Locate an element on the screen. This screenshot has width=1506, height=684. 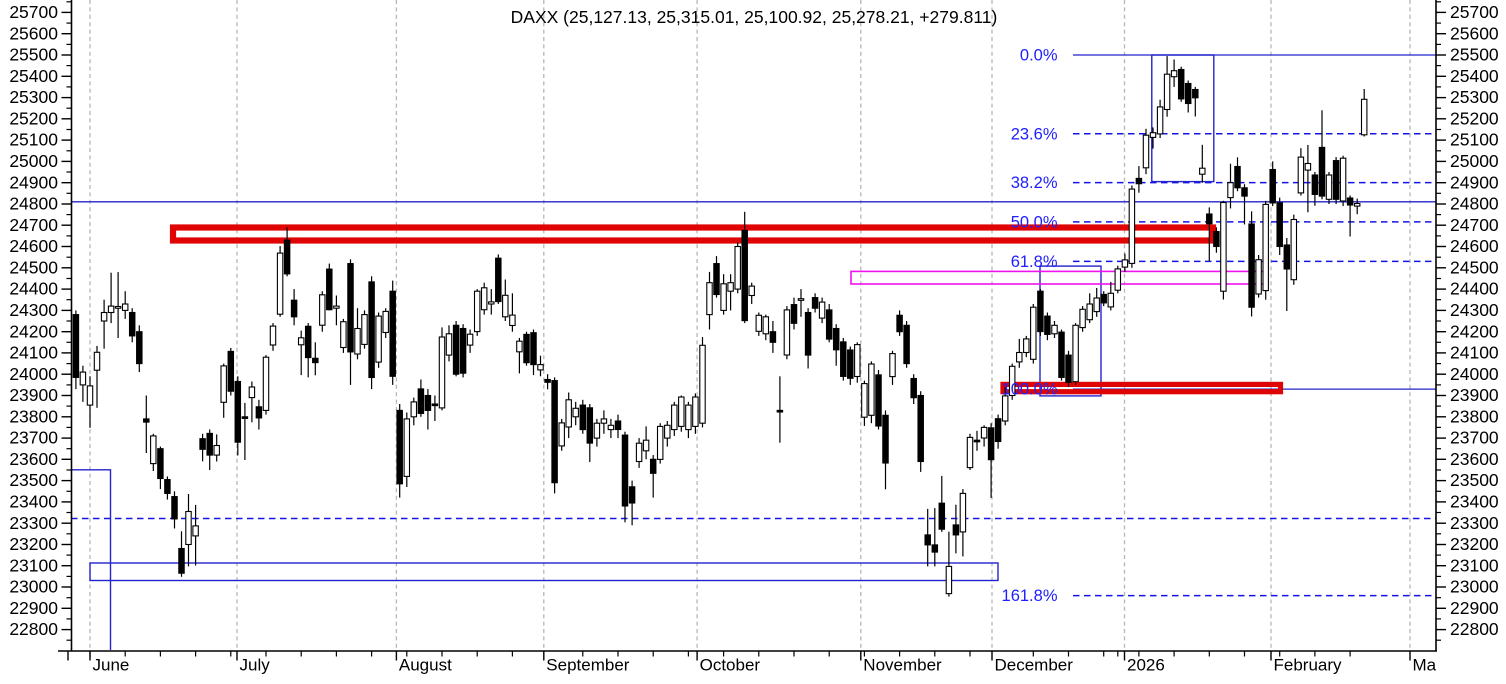
svg-text: Ma is located at coordinates (1425, 665).